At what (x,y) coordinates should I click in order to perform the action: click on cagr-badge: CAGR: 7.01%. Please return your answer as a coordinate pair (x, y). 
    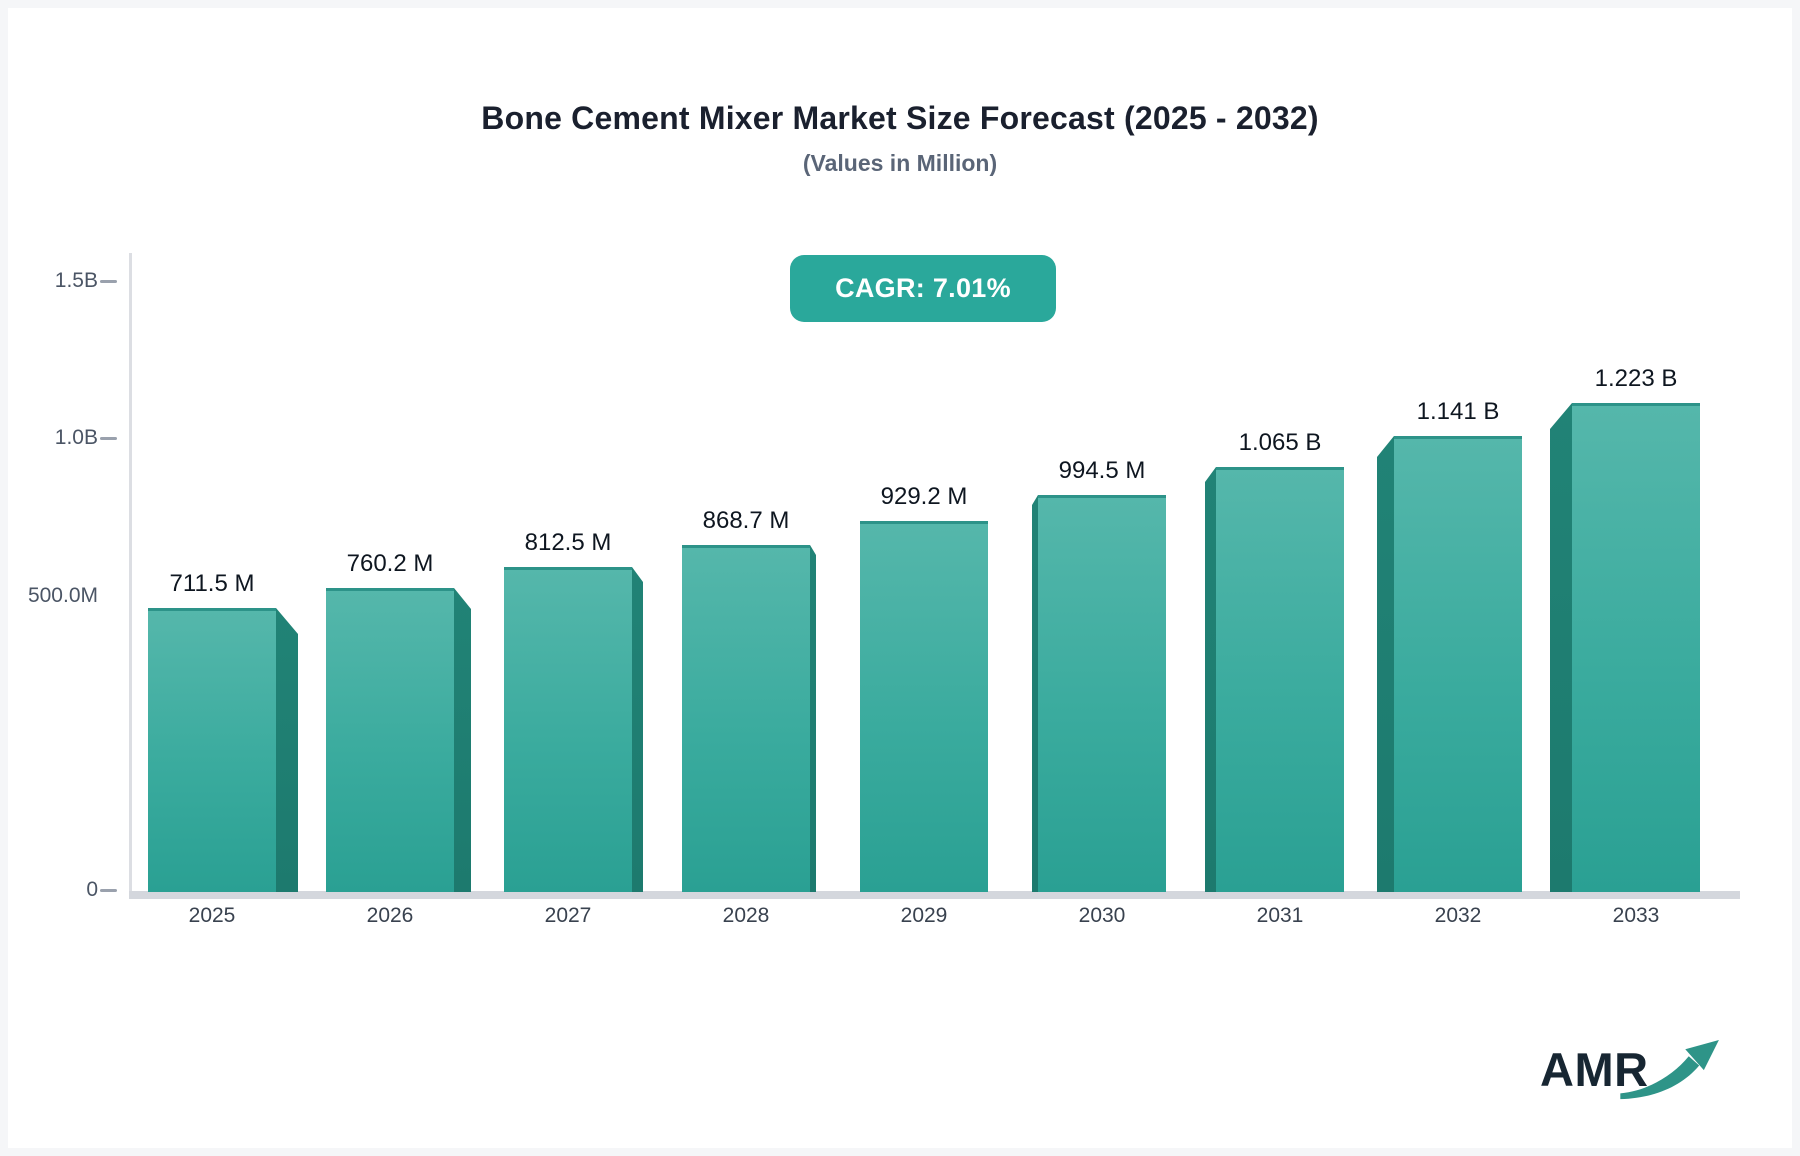
    Looking at the image, I should click on (923, 288).